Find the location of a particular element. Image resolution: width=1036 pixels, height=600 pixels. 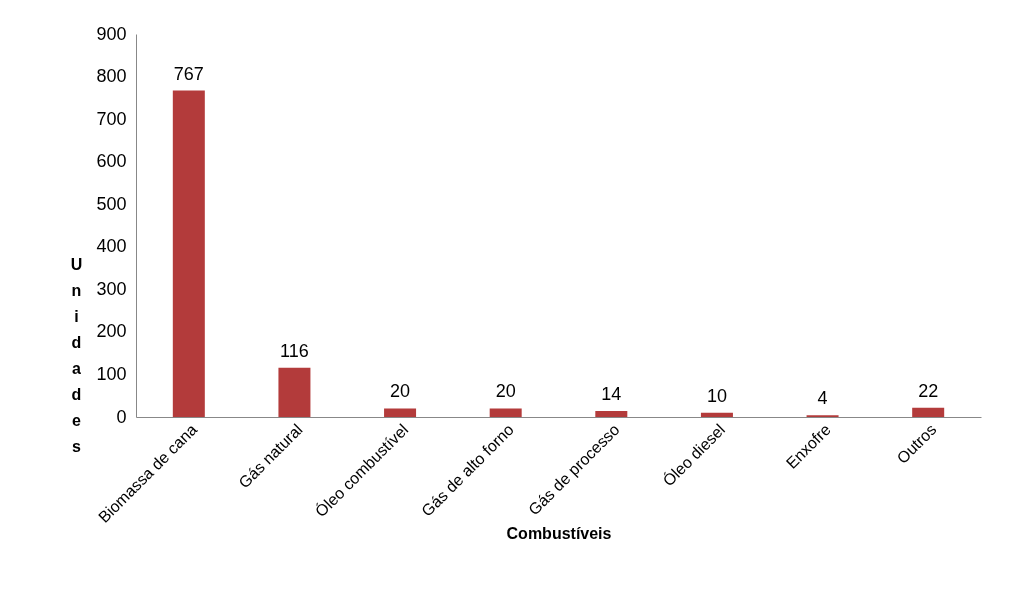

data-label: 767 is located at coordinates (188, 73).